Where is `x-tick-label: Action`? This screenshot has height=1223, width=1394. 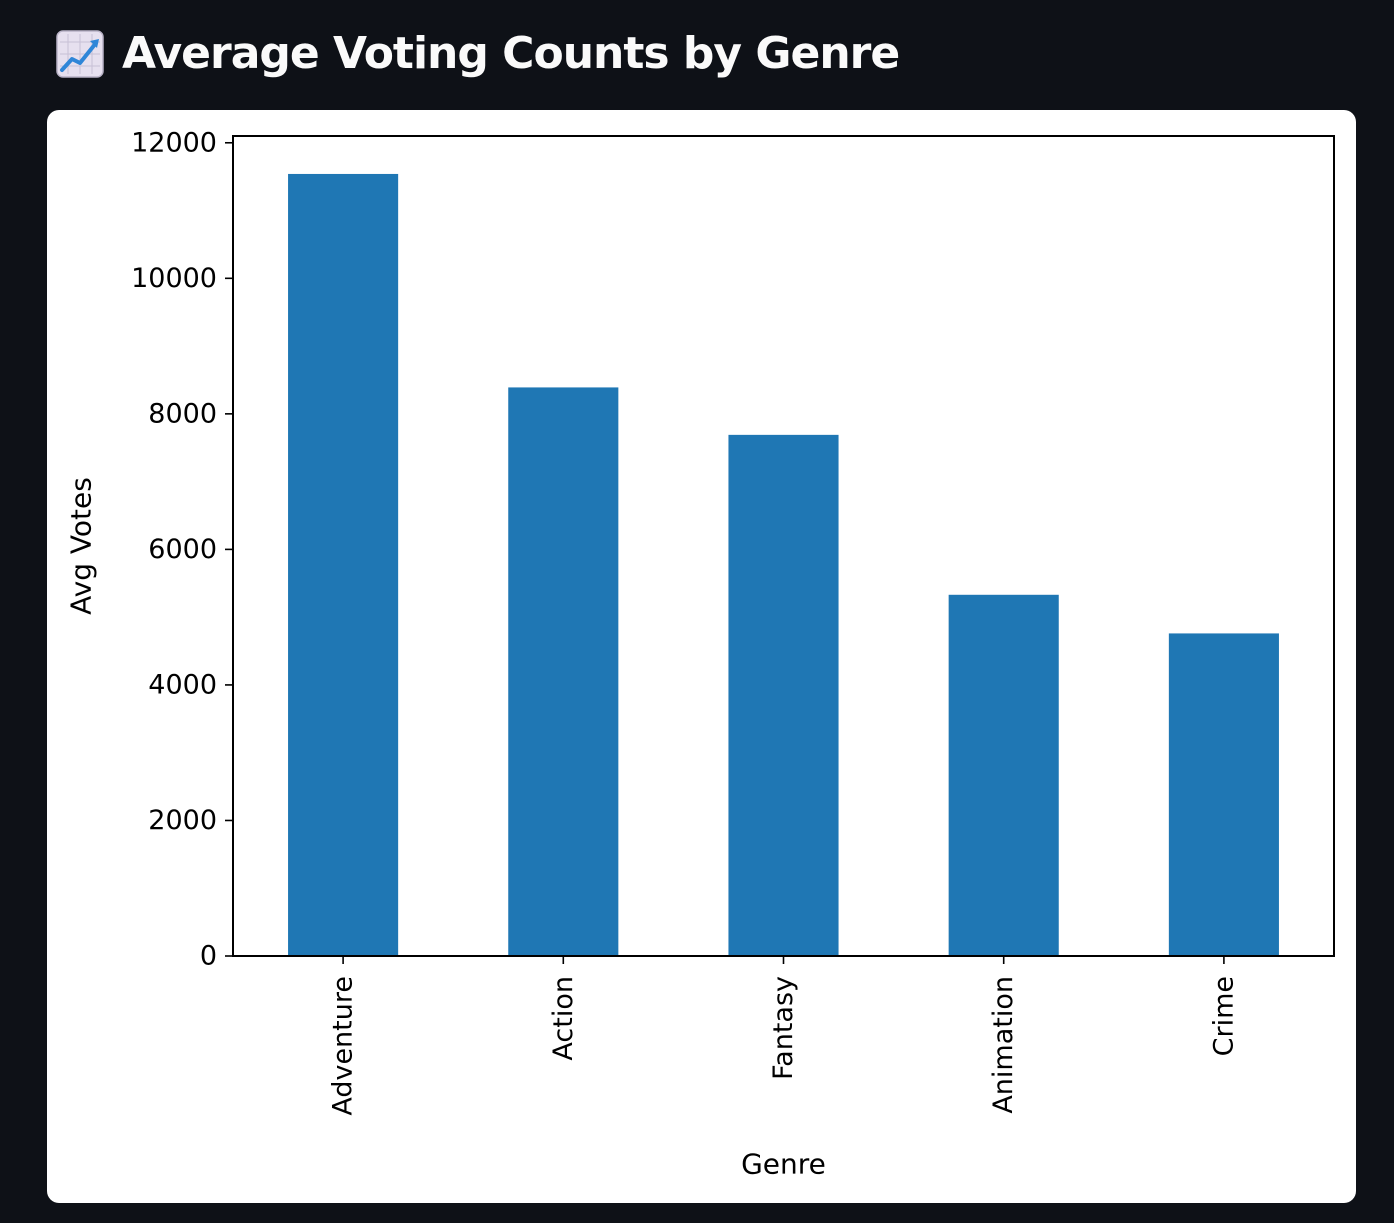
x-tick-label: Action is located at coordinates (563, 1018).